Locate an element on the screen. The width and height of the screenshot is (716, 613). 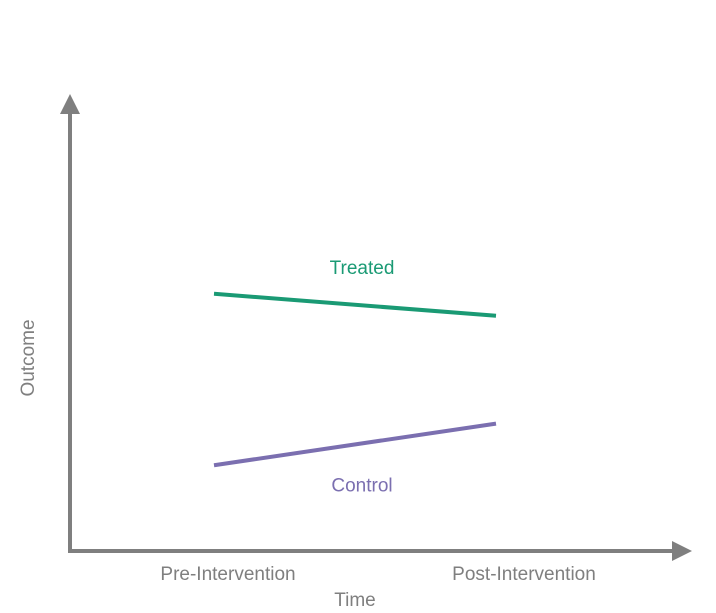
series-label-treated: Treated is located at coordinates (362, 268).